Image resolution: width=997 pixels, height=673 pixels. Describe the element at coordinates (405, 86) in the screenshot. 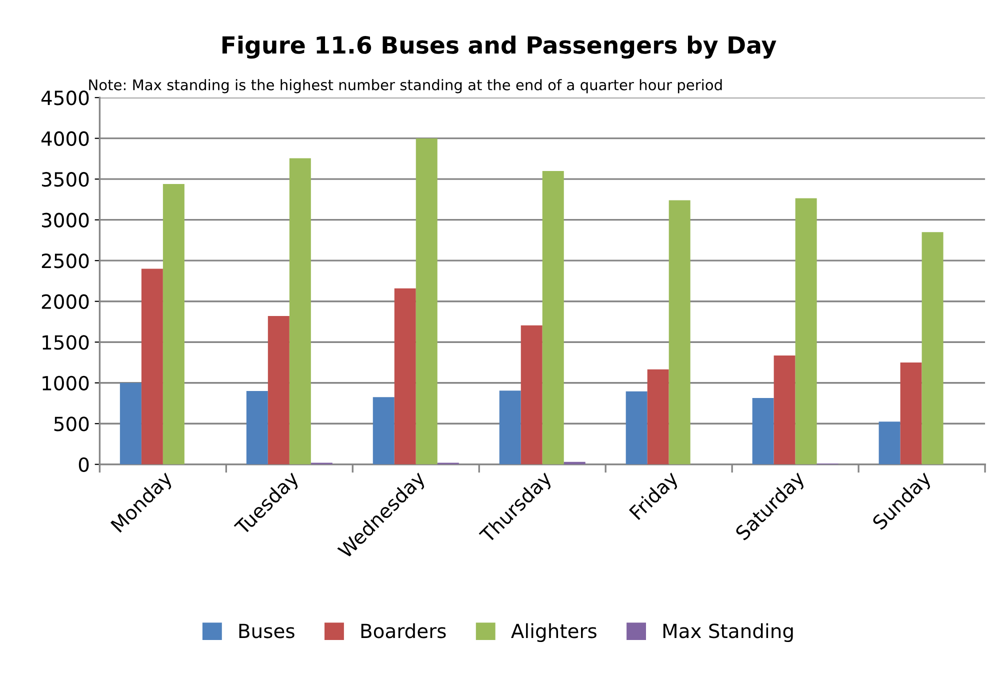

I see `text: Note: Max standing is the highest number standing at the end of a quarter hour period` at that location.